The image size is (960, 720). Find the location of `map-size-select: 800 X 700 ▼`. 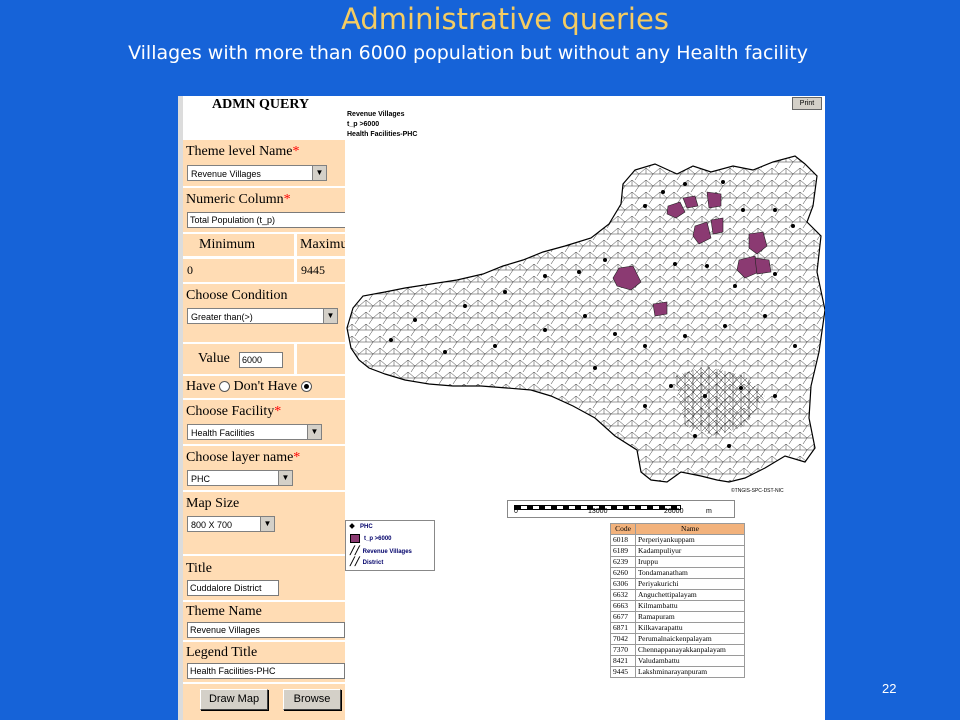

map-size-select: 800 X 700 ▼ is located at coordinates (231, 524).